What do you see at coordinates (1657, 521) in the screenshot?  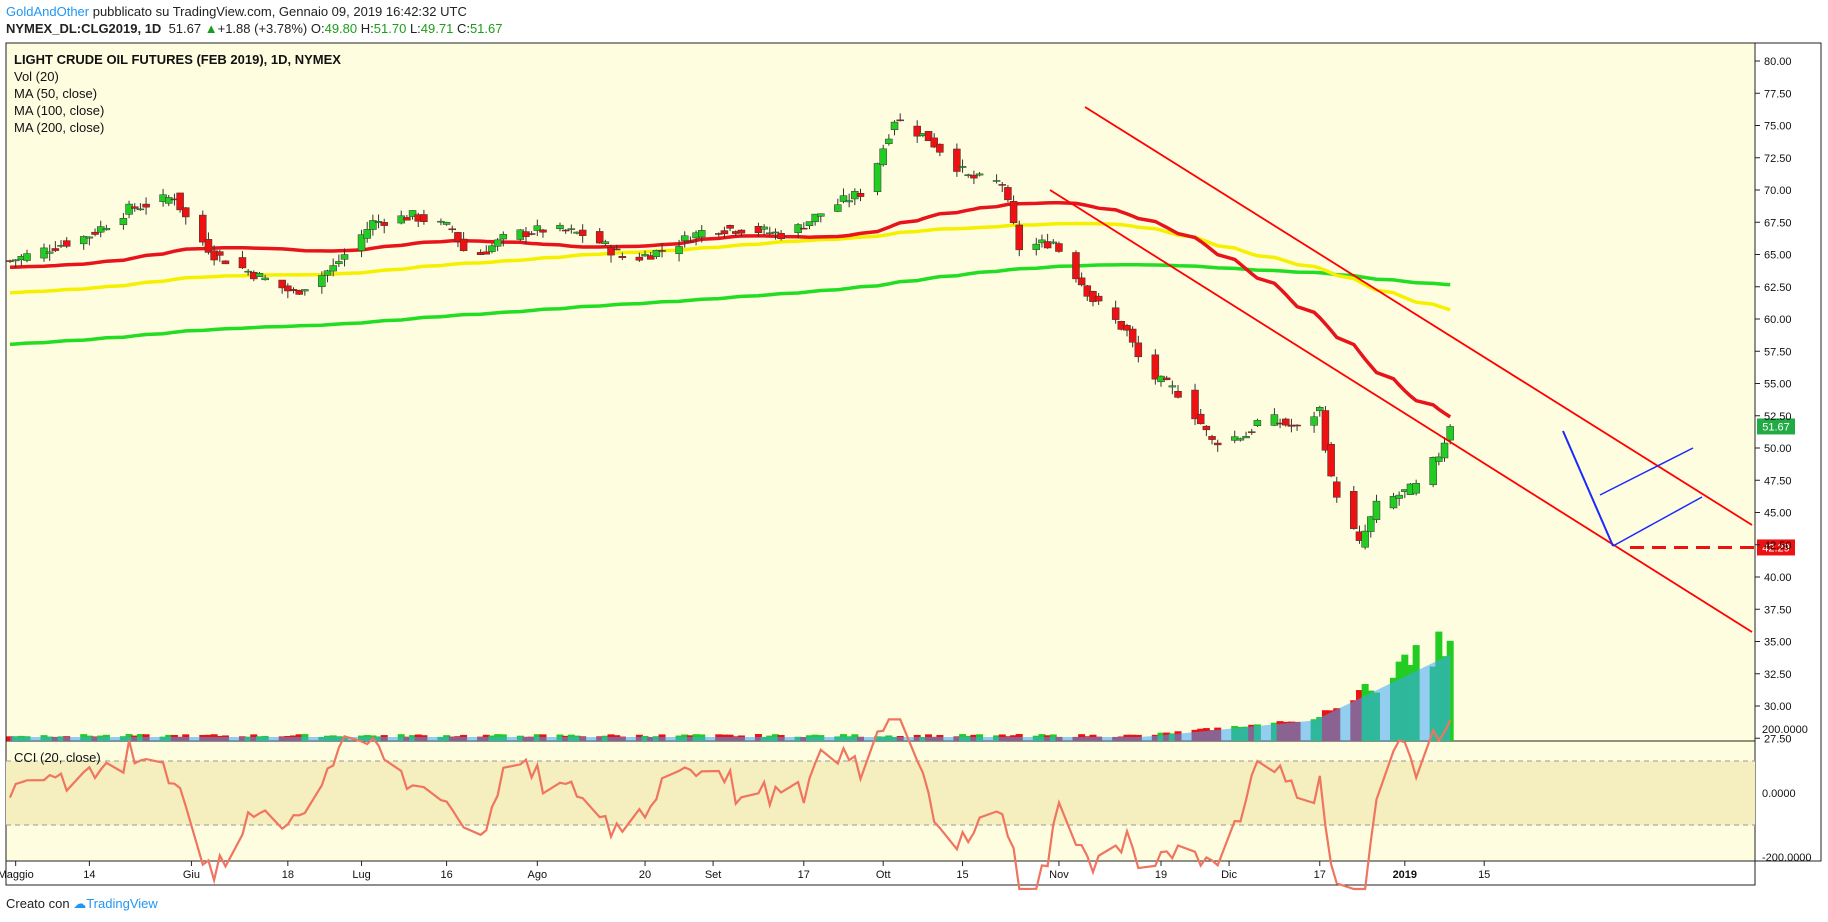 I see `blue-wedge-lower` at bounding box center [1657, 521].